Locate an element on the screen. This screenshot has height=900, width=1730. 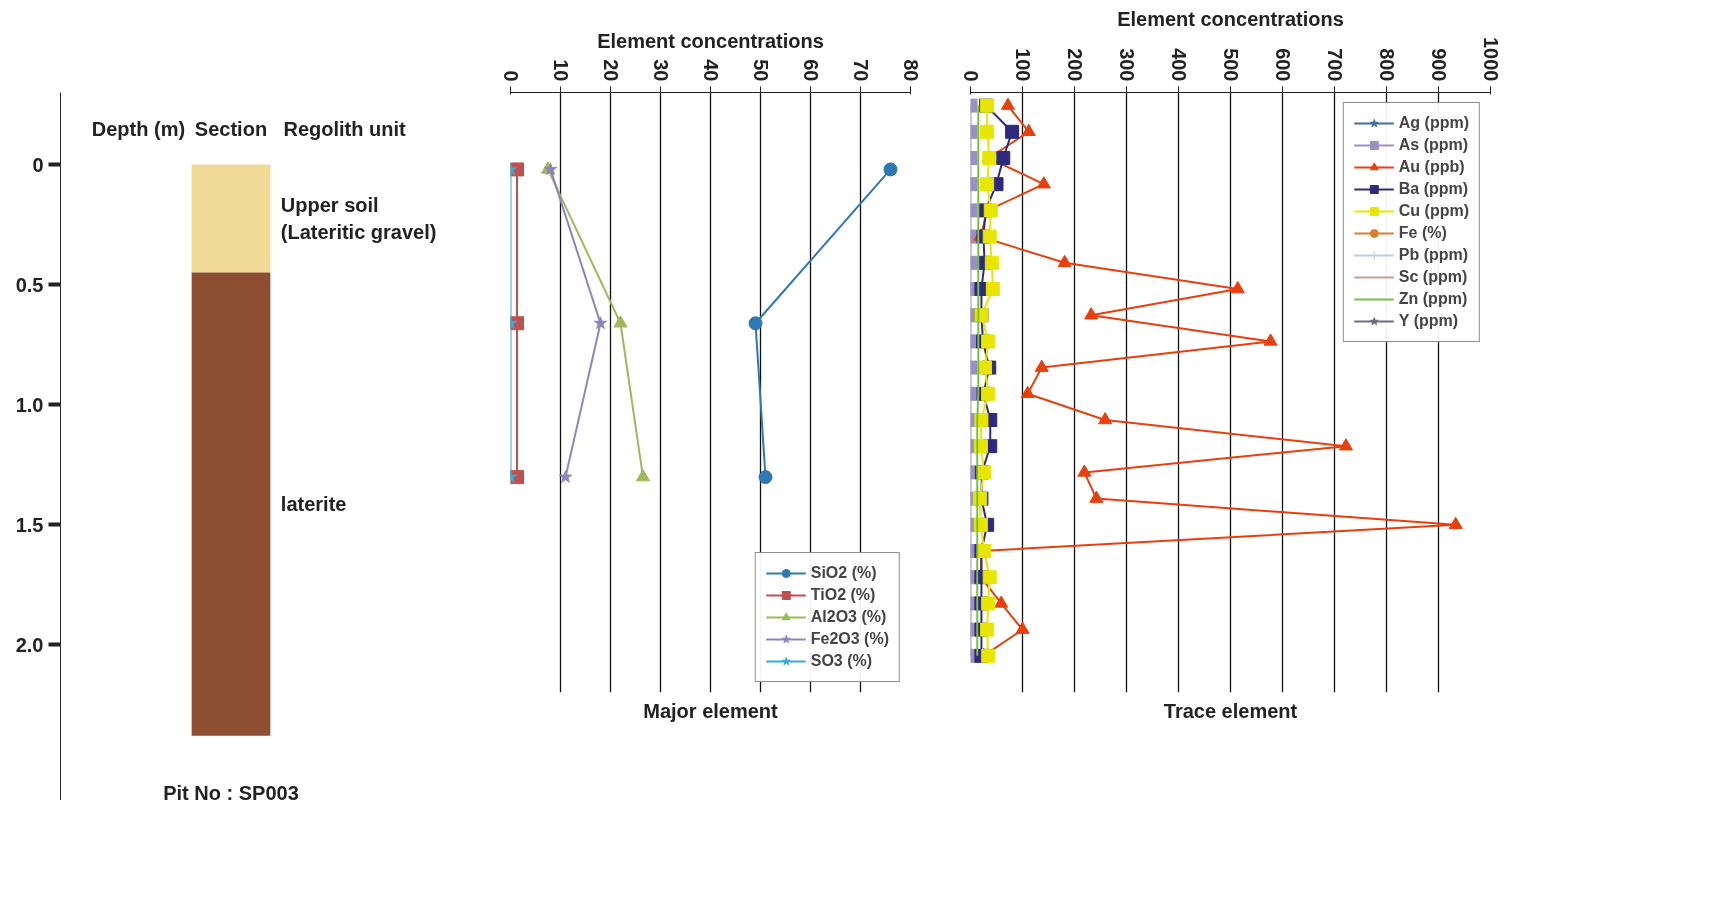
y-tick-label: 0.5 is located at coordinates (29, 284).